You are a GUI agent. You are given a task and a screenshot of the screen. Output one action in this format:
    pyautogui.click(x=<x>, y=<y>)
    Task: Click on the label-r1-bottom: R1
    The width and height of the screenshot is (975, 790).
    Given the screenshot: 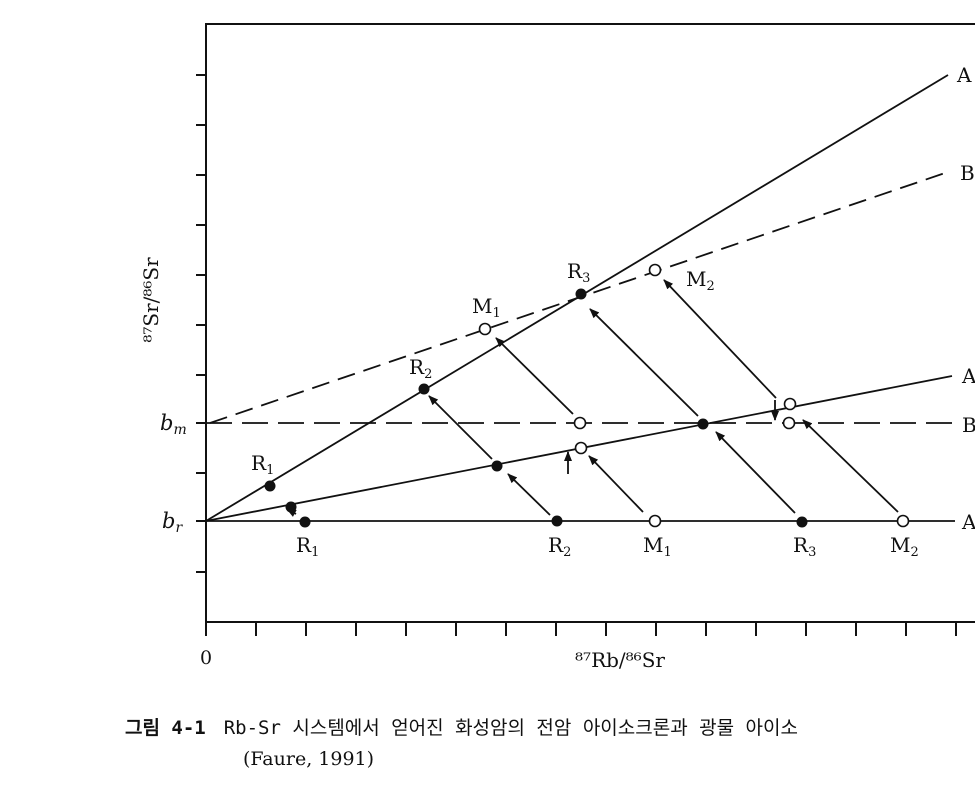 What is the action you would take?
    pyautogui.click(x=307, y=546)
    